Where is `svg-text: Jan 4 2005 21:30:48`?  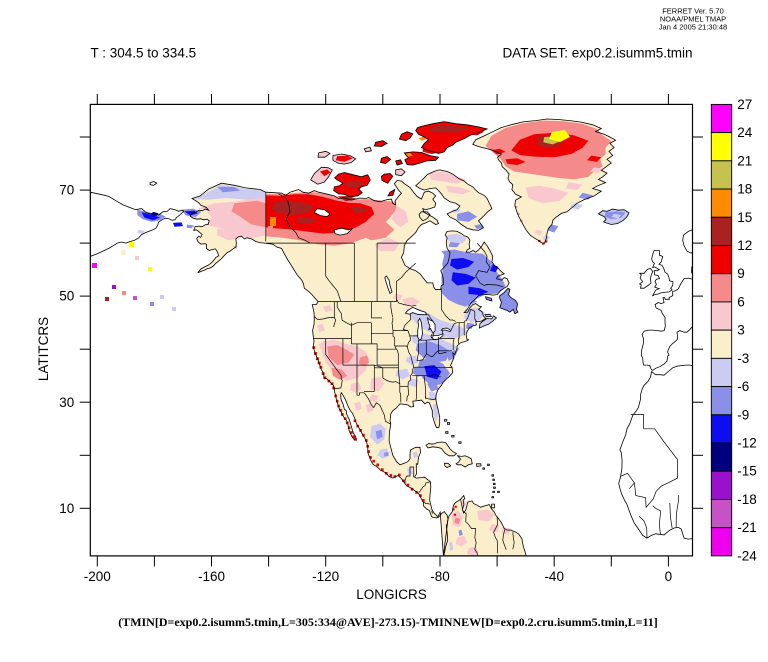
svg-text: Jan 4 2005 21:30:48 is located at coordinates (693, 27).